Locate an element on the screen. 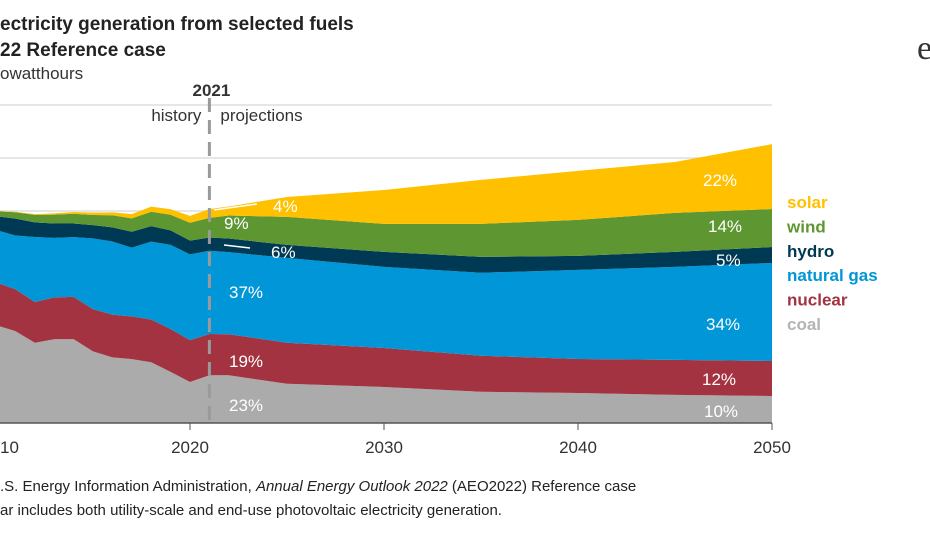  area-hydro is located at coordinates (386, 244).